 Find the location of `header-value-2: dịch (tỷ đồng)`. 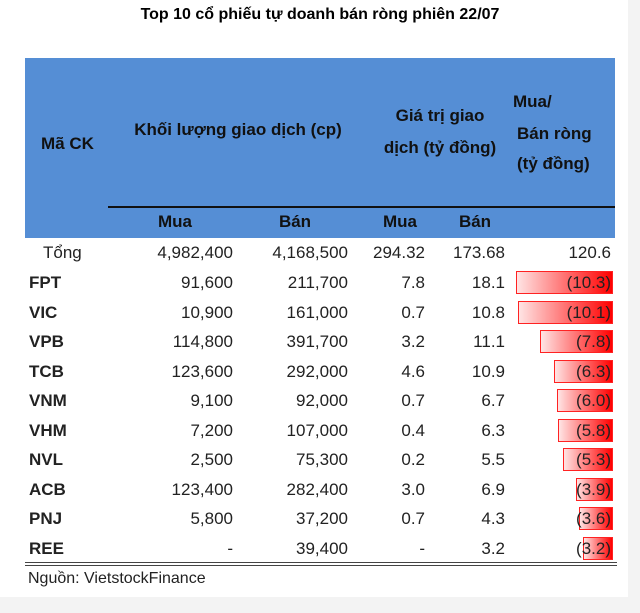

header-value-2: dịch (tỷ đồng) is located at coordinates (440, 147).